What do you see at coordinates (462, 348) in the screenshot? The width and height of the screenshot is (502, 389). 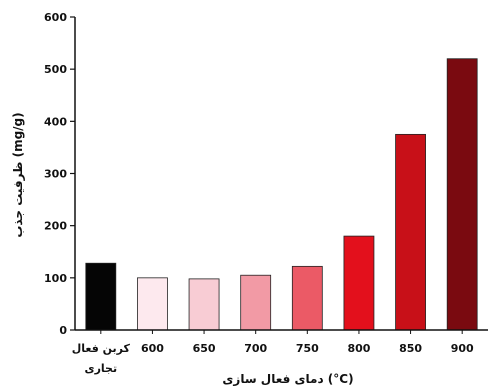 I see `x-tick-label: 900` at bounding box center [462, 348].